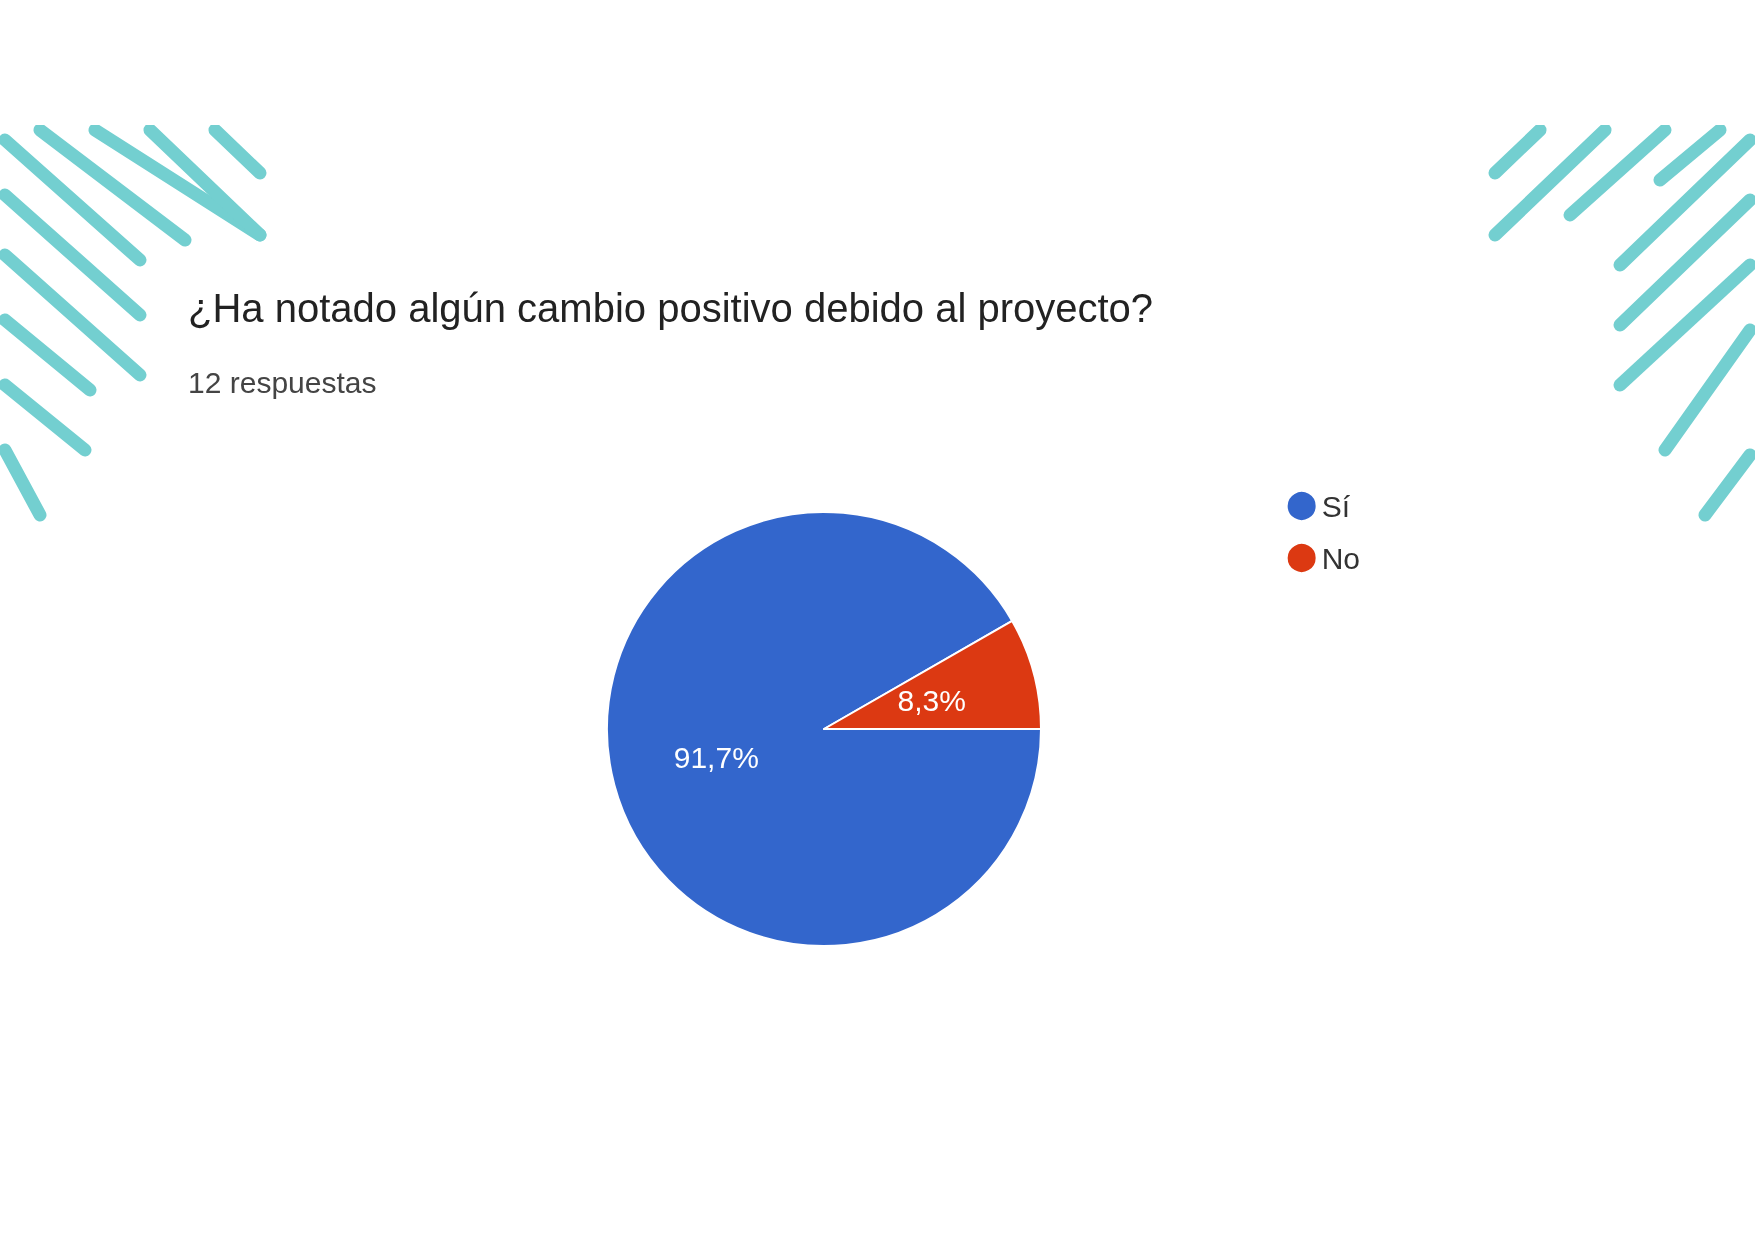  Describe the element at coordinates (716, 758) in the screenshot. I see `data-label: 91,7%` at that location.